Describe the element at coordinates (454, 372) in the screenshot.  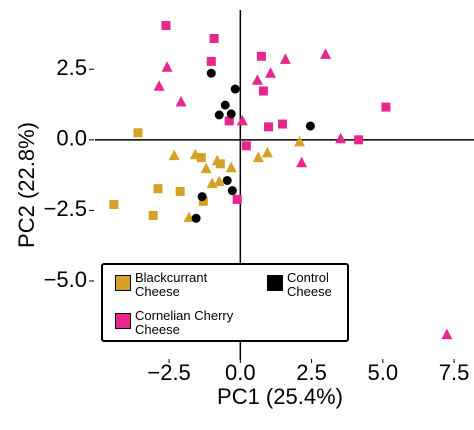
I see `x-tick-label: 7.5` at that location.